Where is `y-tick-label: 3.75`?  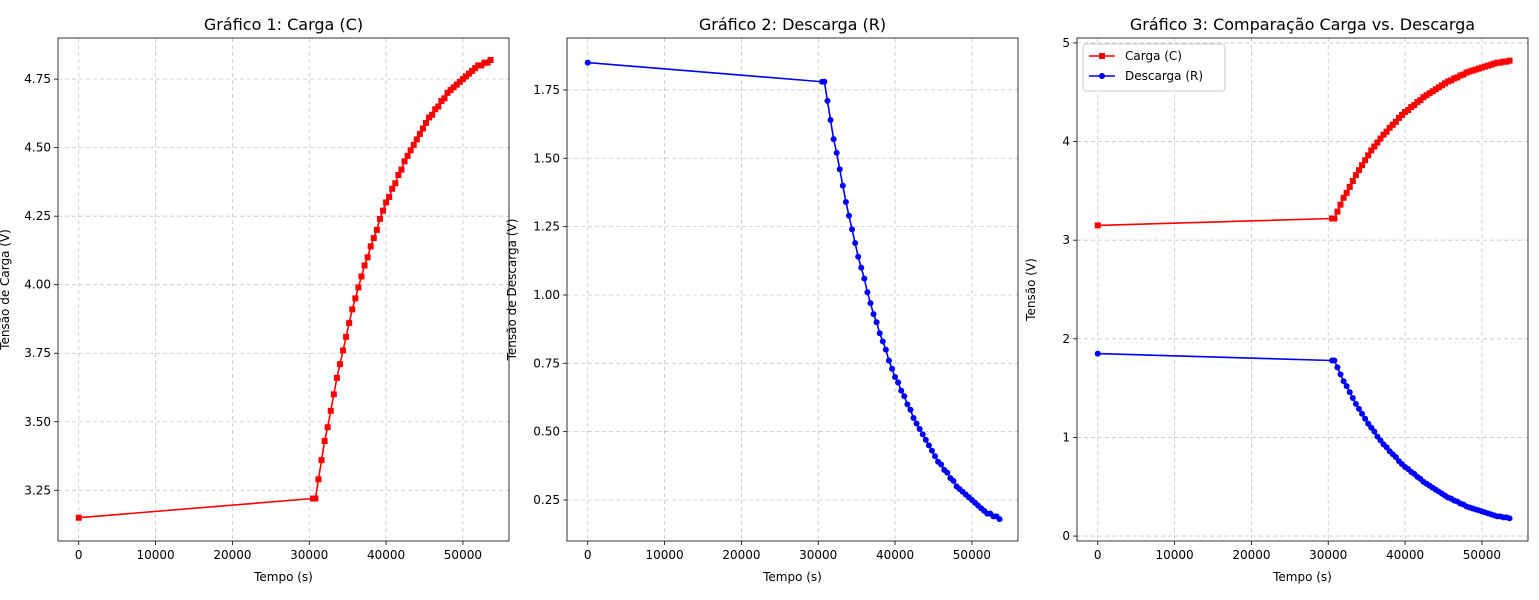
y-tick-label: 3.75 is located at coordinates (37, 353).